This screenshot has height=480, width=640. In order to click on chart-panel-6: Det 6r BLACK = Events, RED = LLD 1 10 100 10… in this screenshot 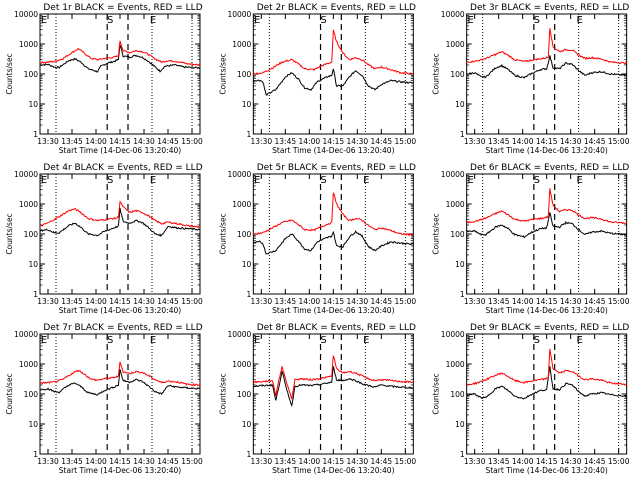, I will do `click(531, 239)`.